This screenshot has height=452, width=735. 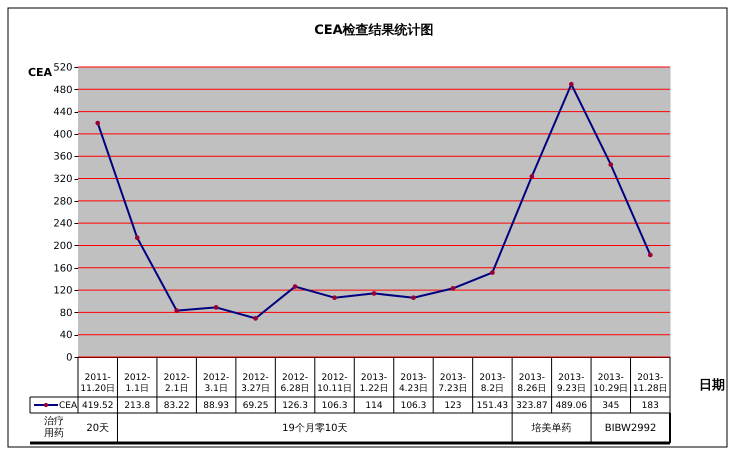 I want to click on x-tick-label: 2013-9.23日, so click(x=571, y=383).